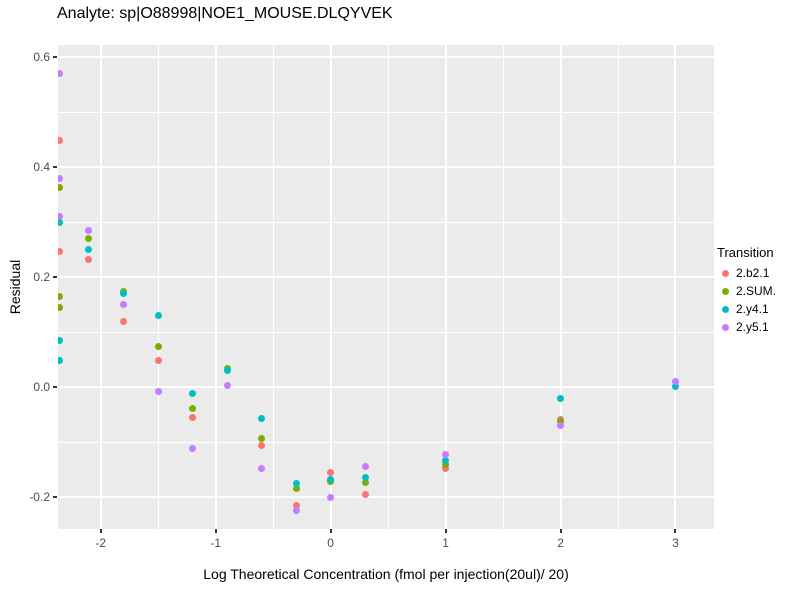 This screenshot has height=600, width=800. I want to click on y-tick-label: 0.6, so click(41, 57).